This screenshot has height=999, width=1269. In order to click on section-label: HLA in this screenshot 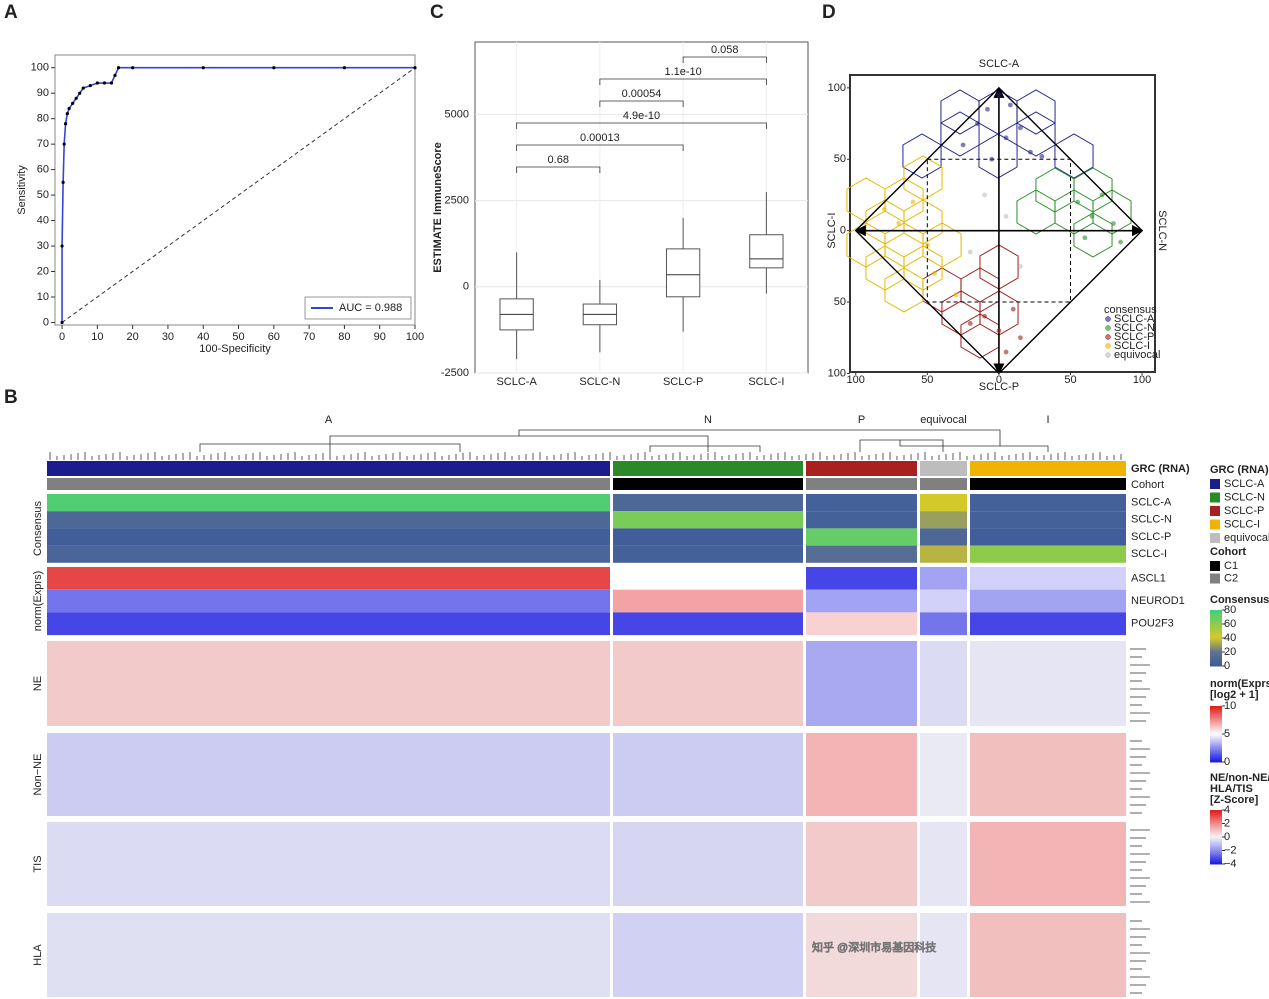, I will do `click(38, 955)`.